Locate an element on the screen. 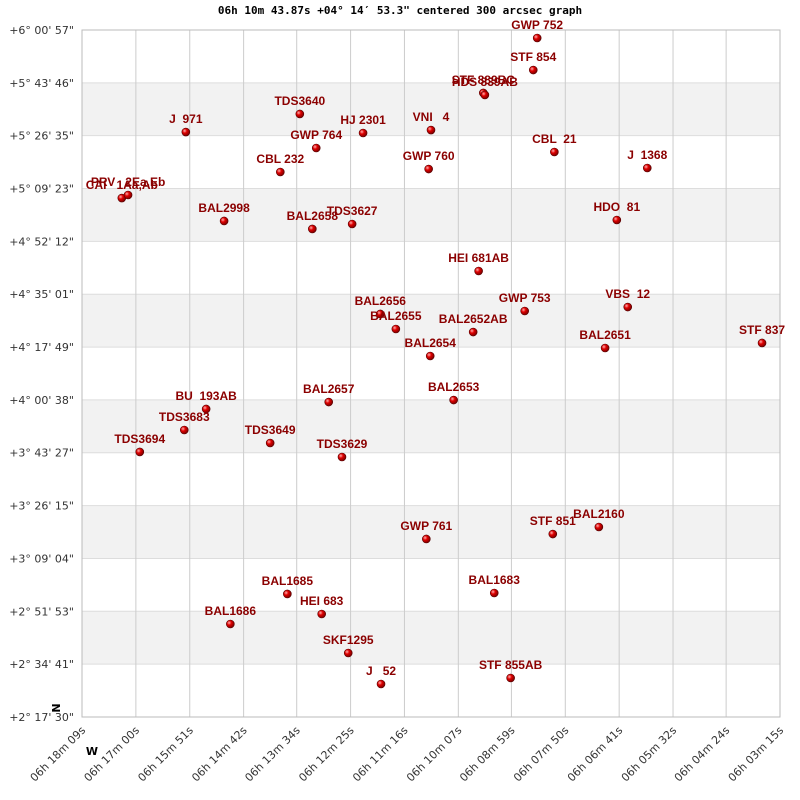 This screenshot has width=800, height=800. star-label: TDS3629 is located at coordinates (342, 444).